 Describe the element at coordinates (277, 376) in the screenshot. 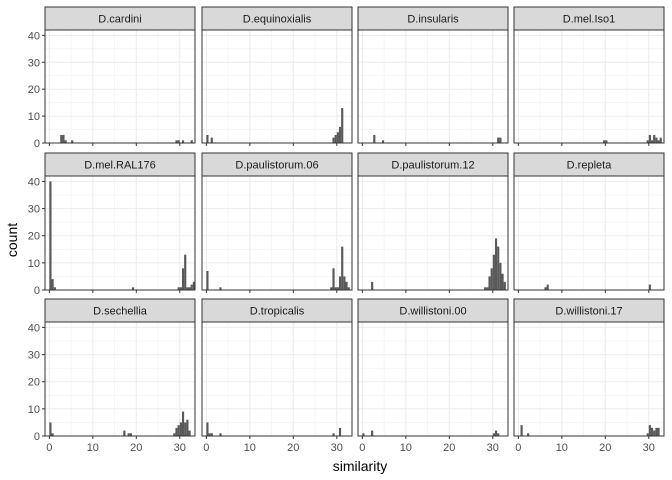

I see `facet-panel: D.tropicalis 0 10 20 30` at that location.